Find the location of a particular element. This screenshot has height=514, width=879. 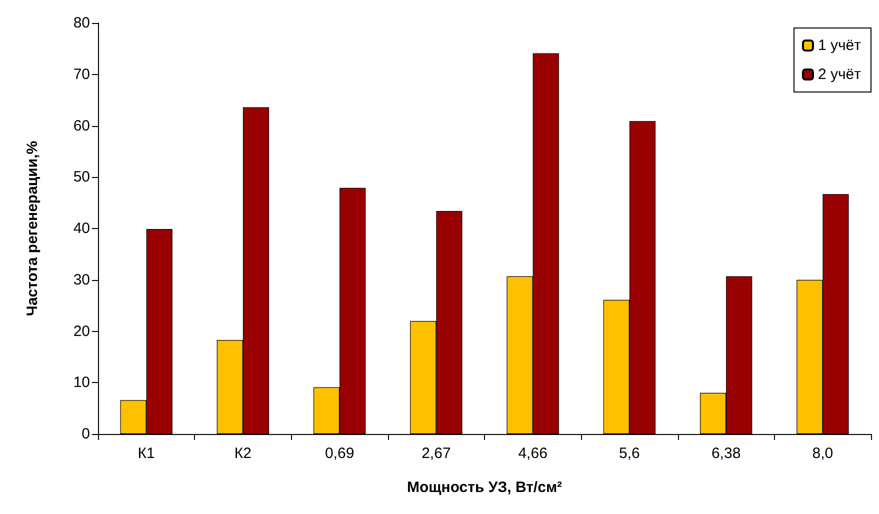

y-tick-label: 20 is located at coordinates (81, 331).